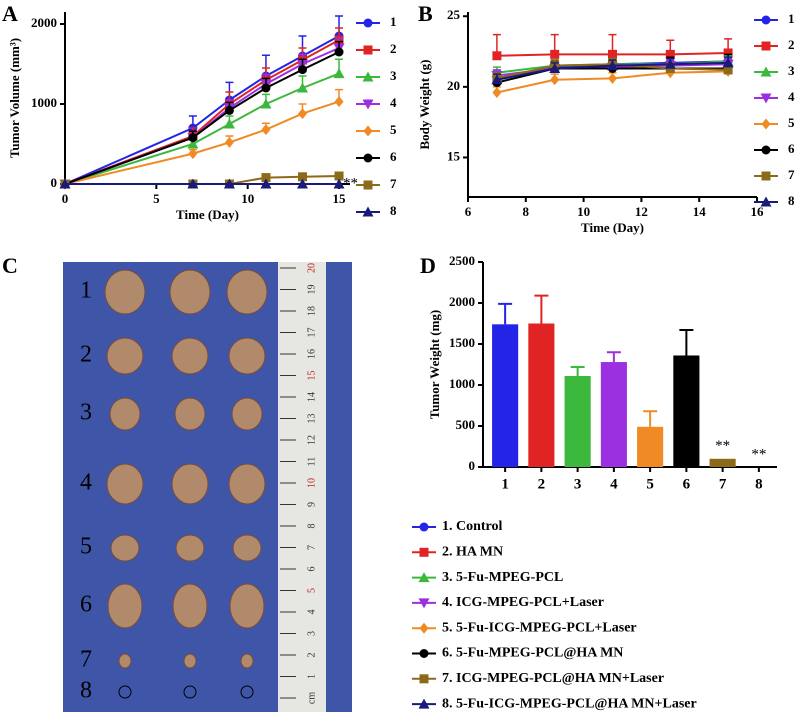 The width and height of the screenshot is (796, 720). What do you see at coordinates (350, 183) in the screenshot?
I see `annotation: **` at bounding box center [350, 183].